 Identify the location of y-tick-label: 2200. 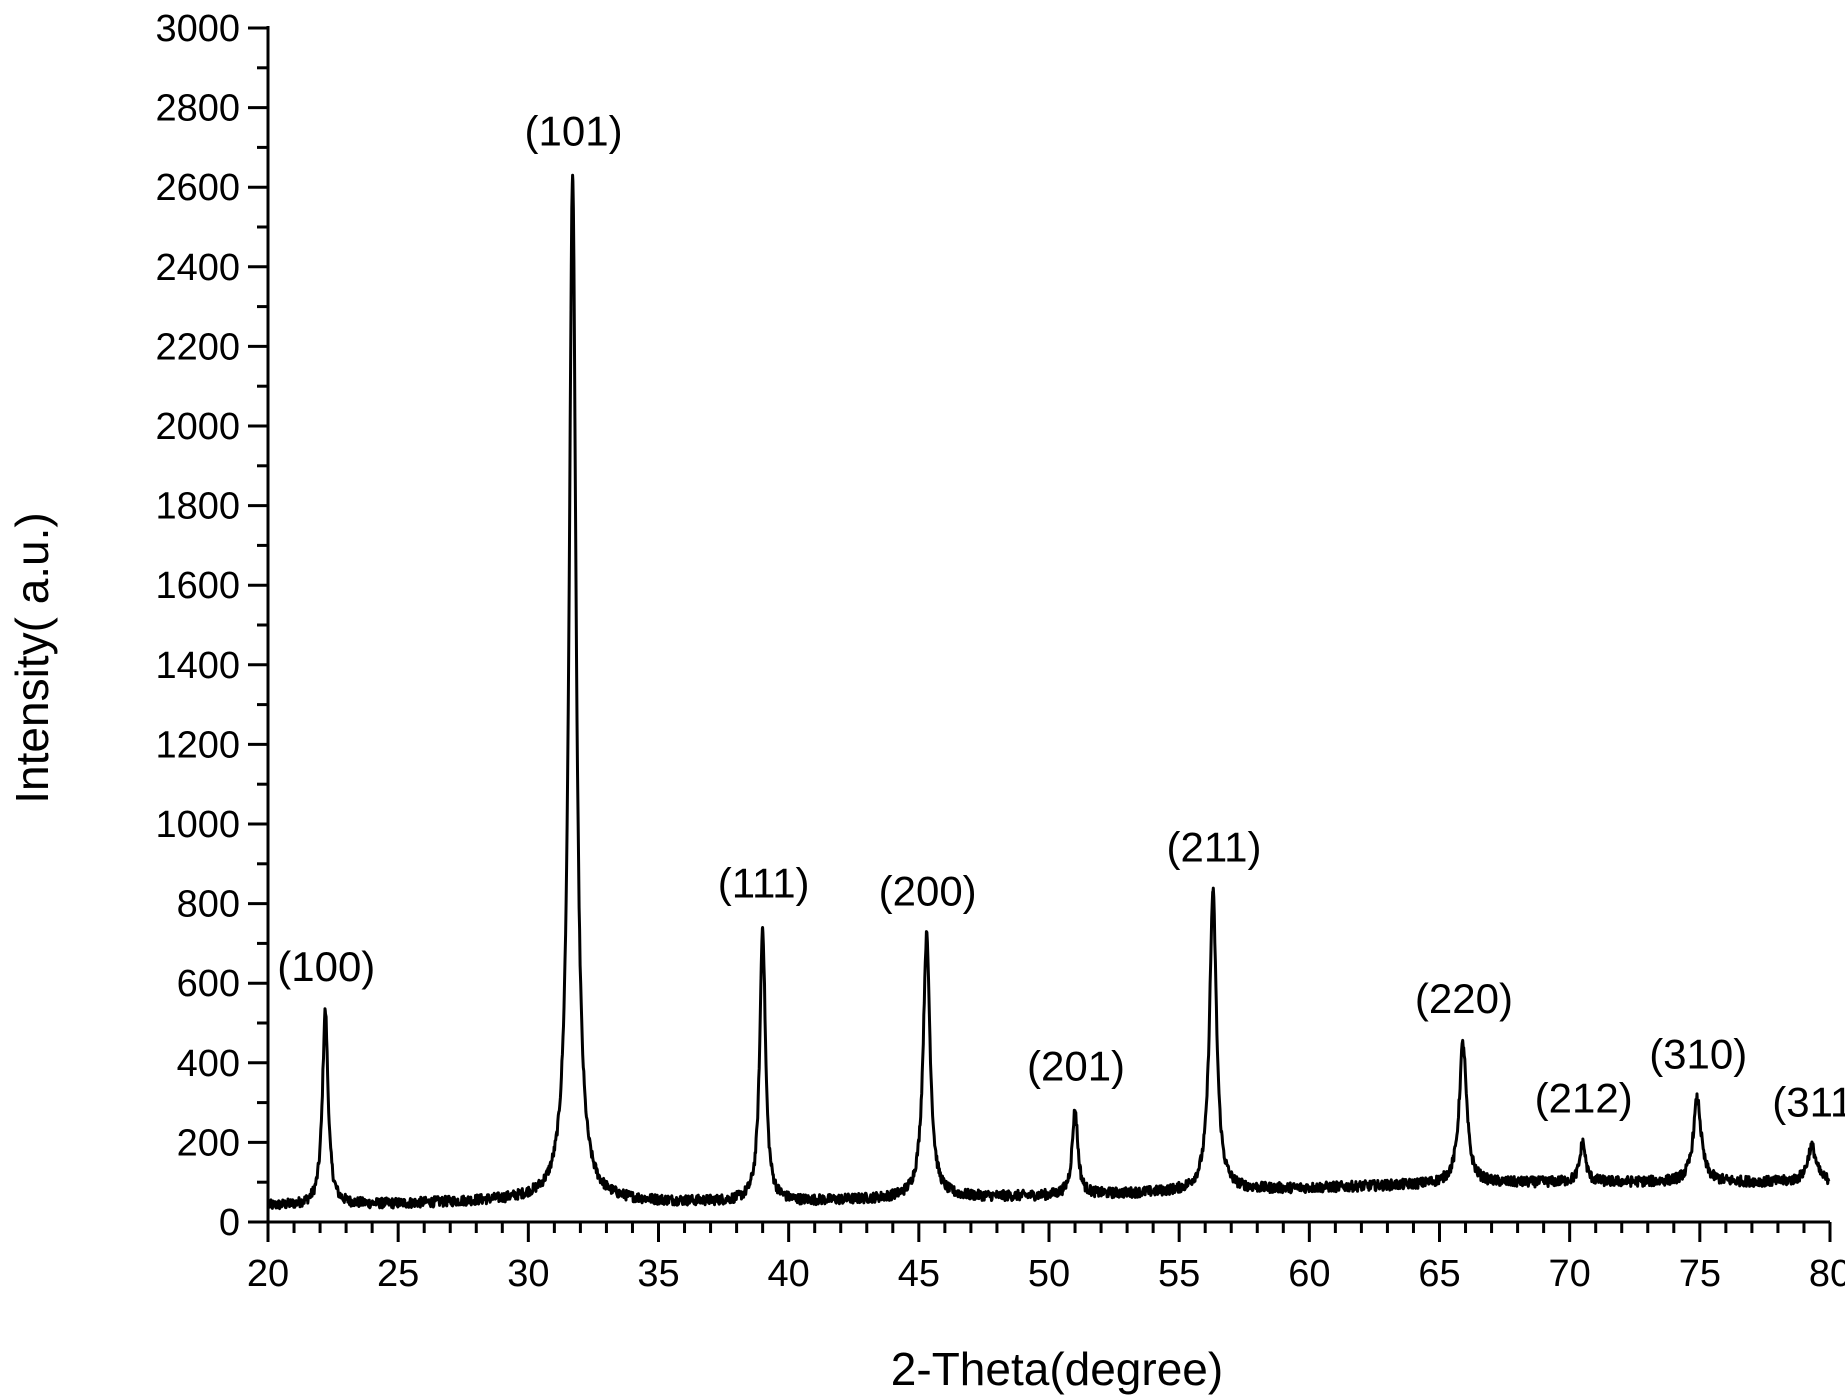
(197, 347).